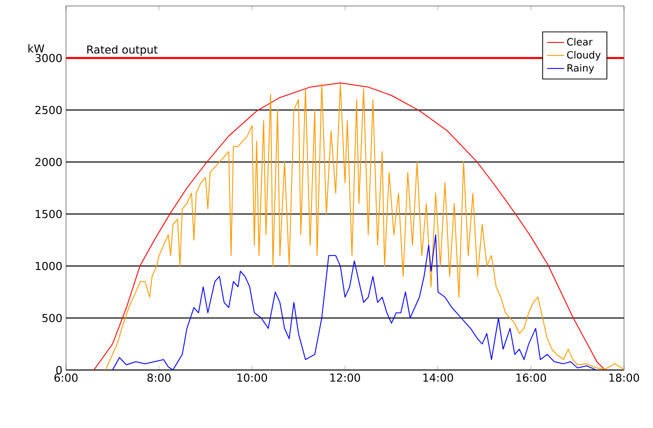 The image size is (653, 428). I want to click on y-axis-title: kW, so click(36, 48).